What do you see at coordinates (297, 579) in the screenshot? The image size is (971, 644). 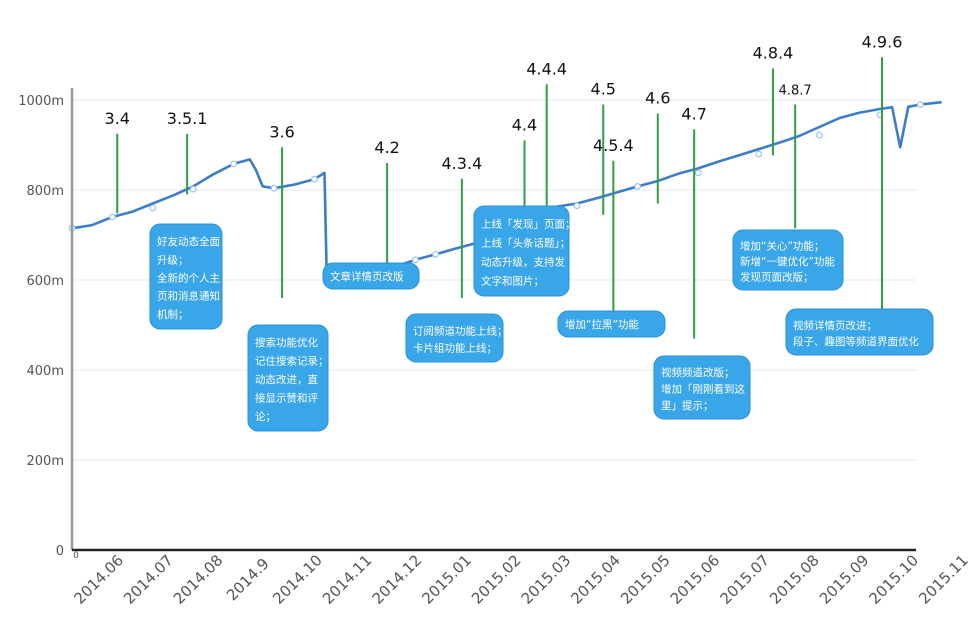 I see `x-tick-label: 2014.10` at bounding box center [297, 579].